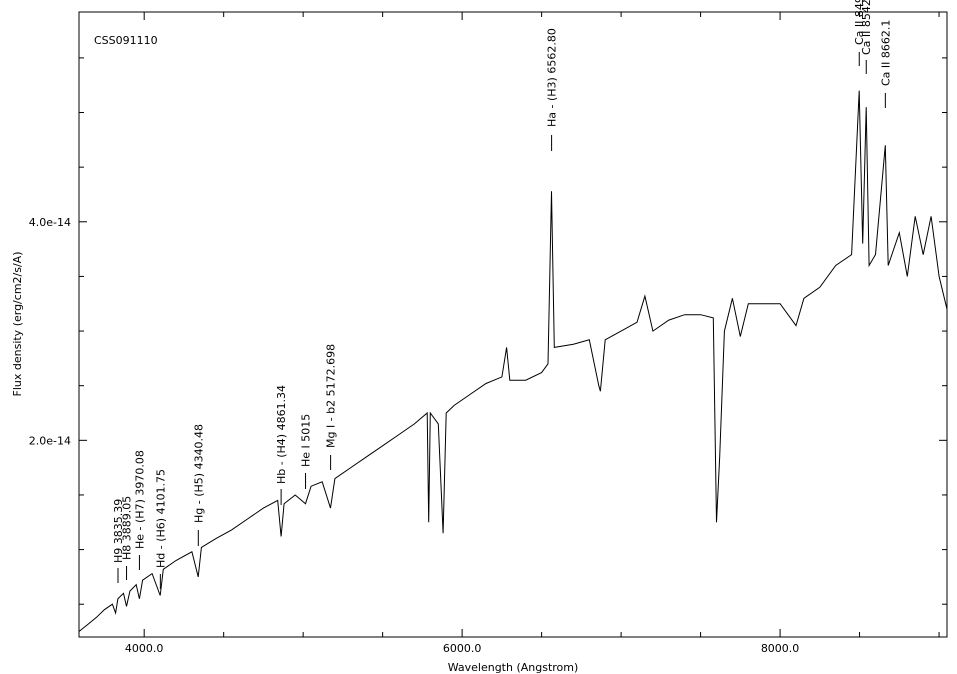  I want to click on line-marker-label: Ha - (H3) 6562.80, so click(552, 77).